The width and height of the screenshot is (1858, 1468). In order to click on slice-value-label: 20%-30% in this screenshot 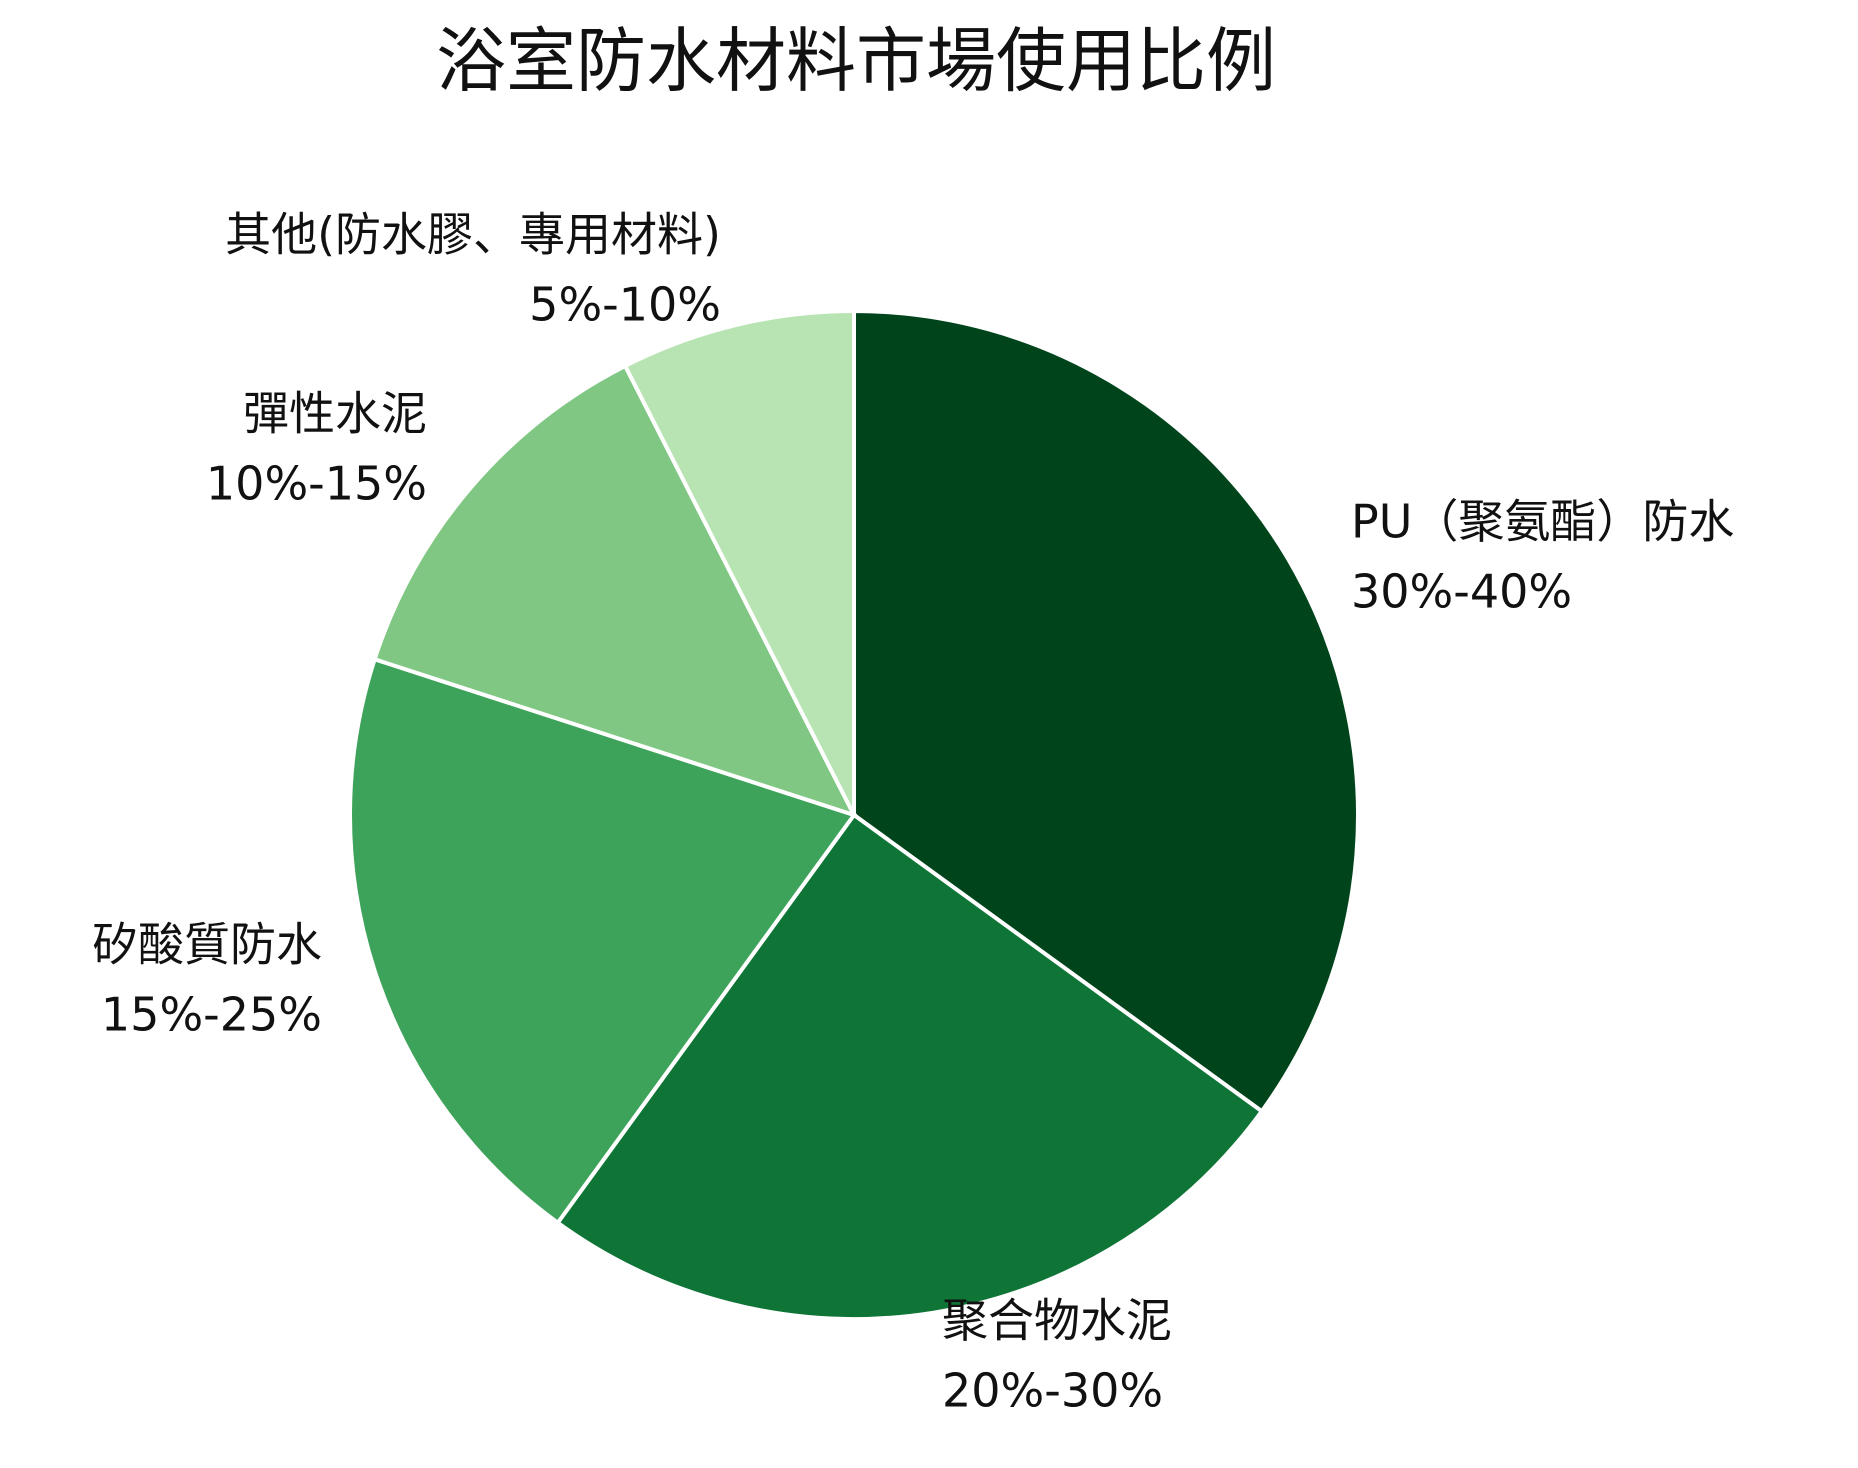, I will do `click(1052, 1391)`.